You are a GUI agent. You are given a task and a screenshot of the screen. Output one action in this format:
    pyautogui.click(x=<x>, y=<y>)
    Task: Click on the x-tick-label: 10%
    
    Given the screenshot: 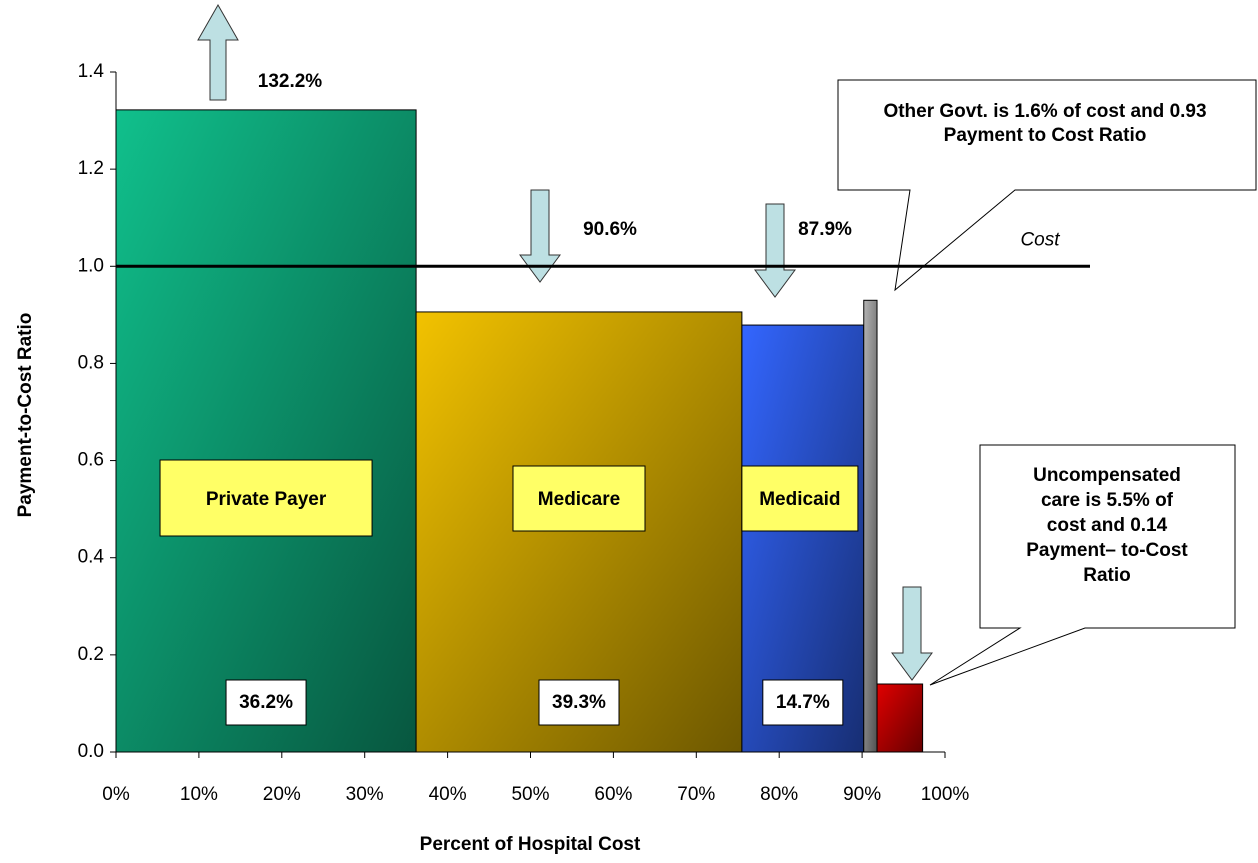 What is the action you would take?
    pyautogui.click(x=199, y=794)
    